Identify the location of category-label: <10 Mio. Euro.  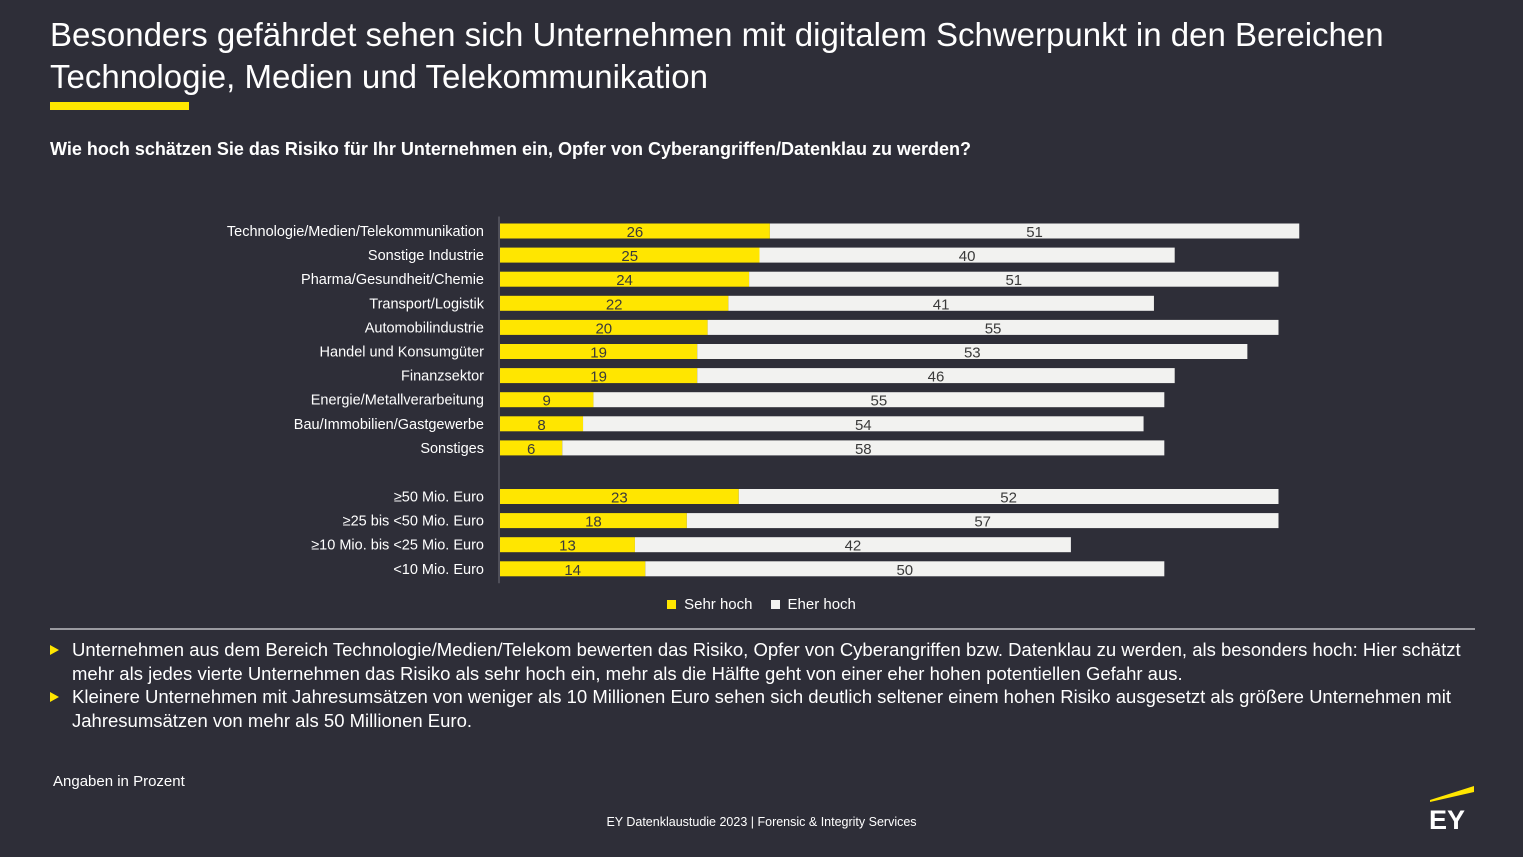
(438, 570).